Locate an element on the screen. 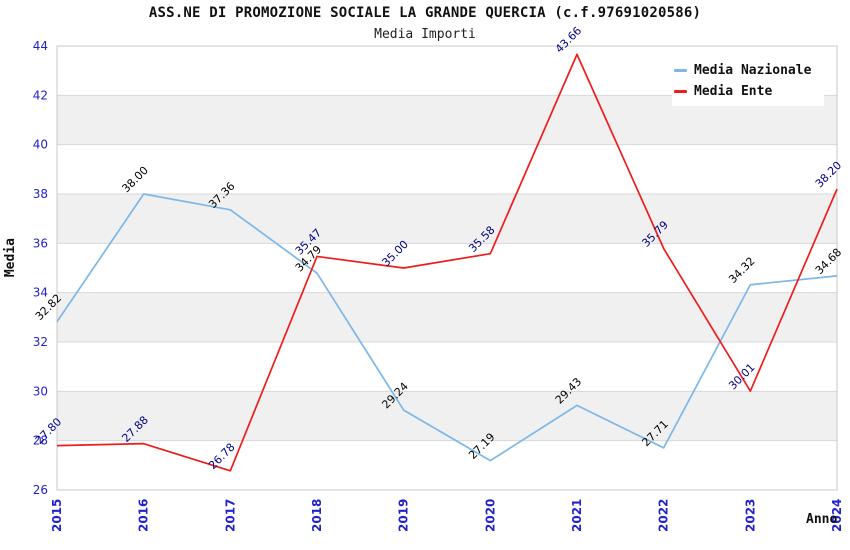 The width and height of the screenshot is (850, 550). svg-text: 2020 is located at coordinates (490, 515).